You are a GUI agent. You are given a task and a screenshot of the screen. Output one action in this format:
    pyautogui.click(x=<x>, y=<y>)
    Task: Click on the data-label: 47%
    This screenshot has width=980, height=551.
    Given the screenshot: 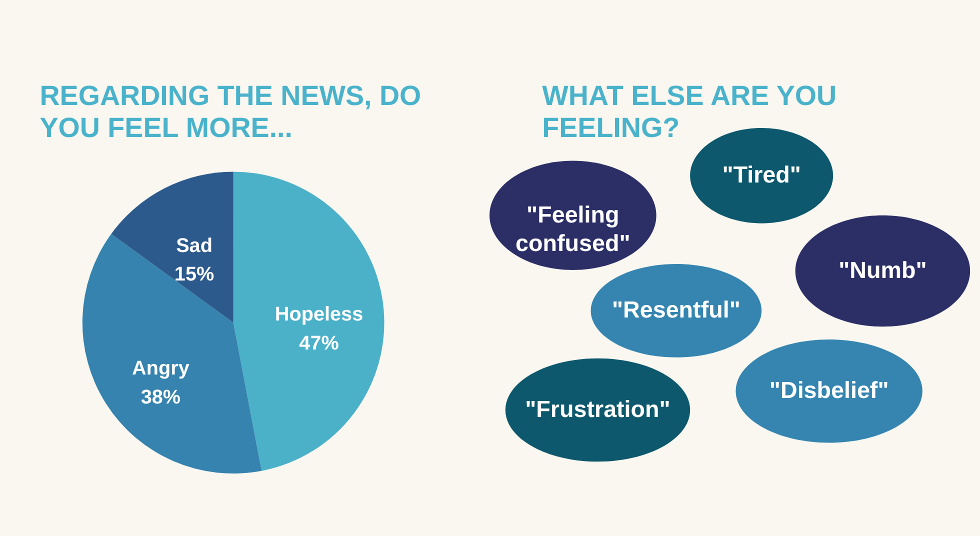 What is the action you would take?
    pyautogui.click(x=319, y=343)
    